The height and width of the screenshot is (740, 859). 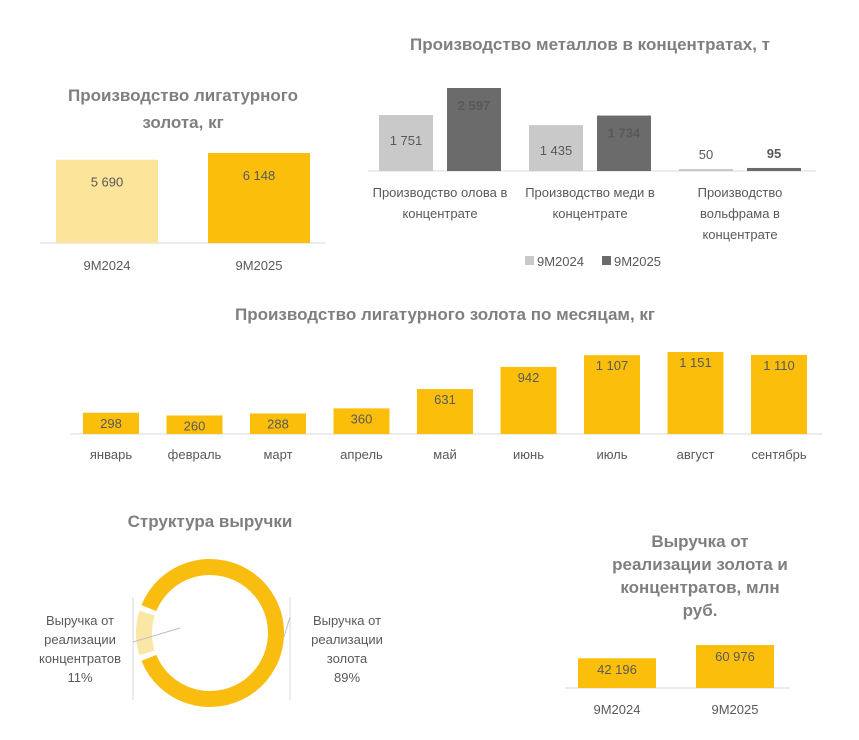 What do you see at coordinates (611, 454) in the screenshot?
I see `x-tick-label: июль` at bounding box center [611, 454].